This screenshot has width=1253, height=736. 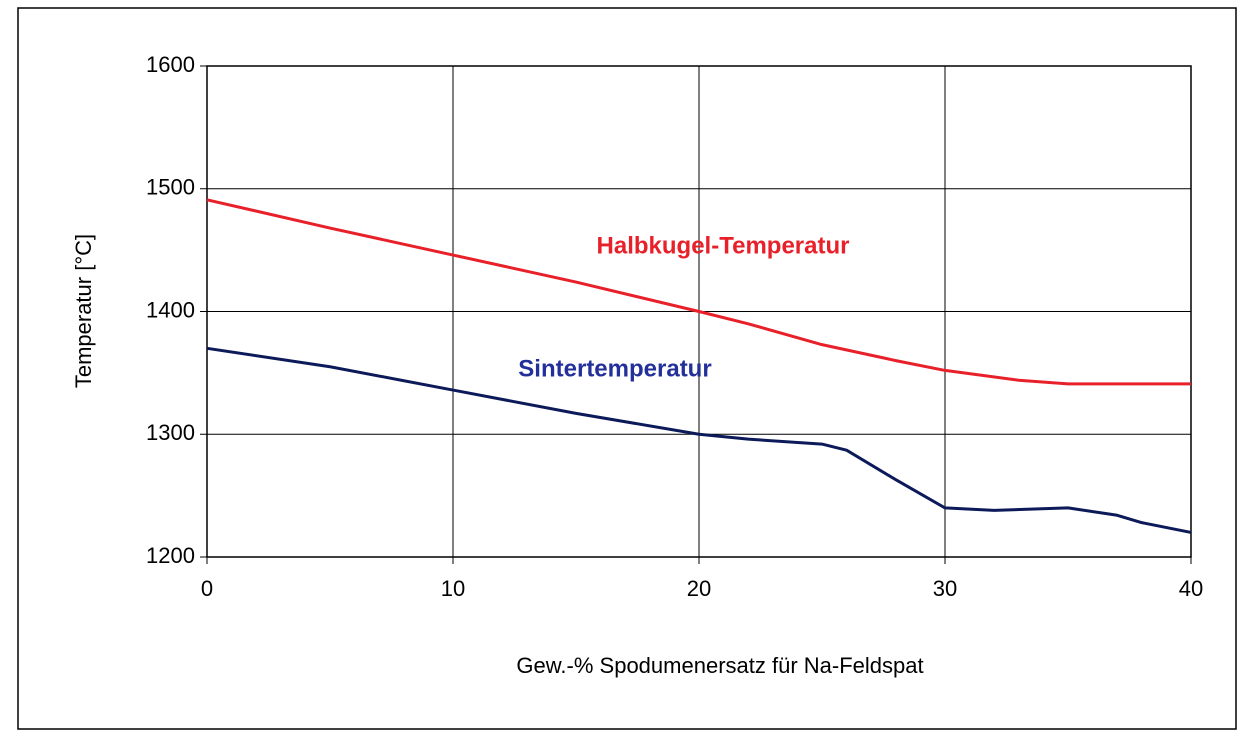 I want to click on y-tick-label: 1400, so click(x=170, y=309).